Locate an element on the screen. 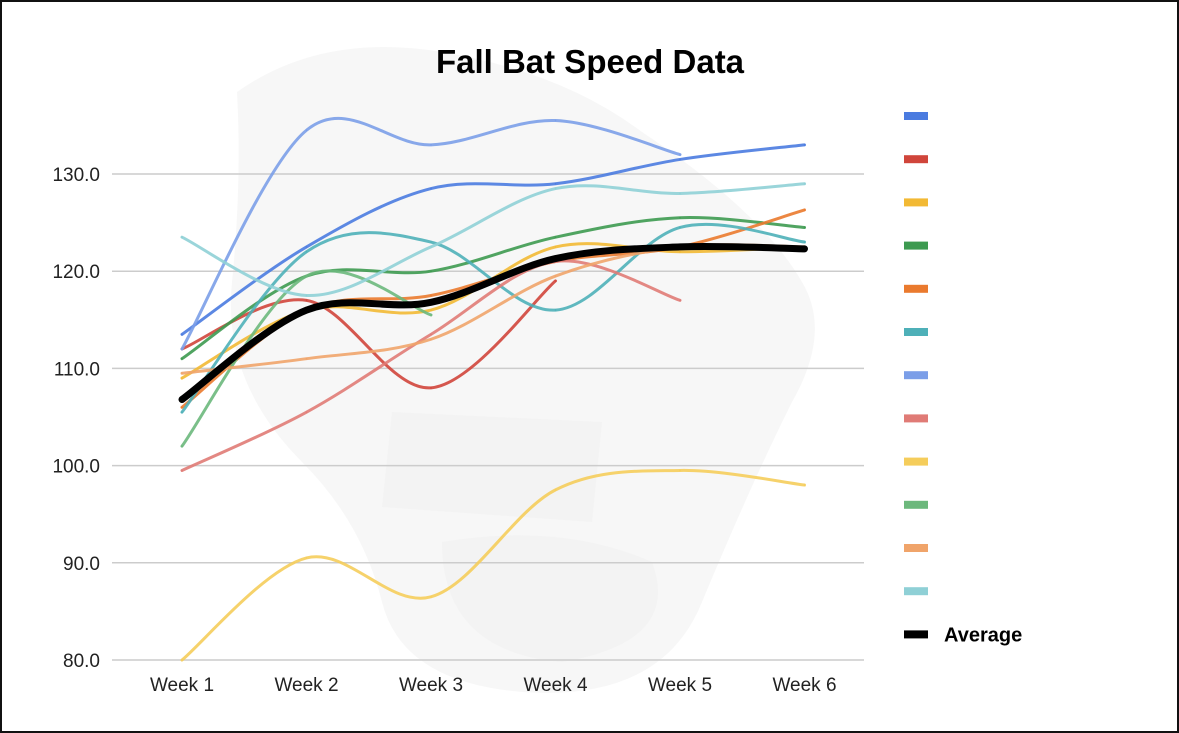 The height and width of the screenshot is (733, 1179). legend-label: Average is located at coordinates (983, 635).